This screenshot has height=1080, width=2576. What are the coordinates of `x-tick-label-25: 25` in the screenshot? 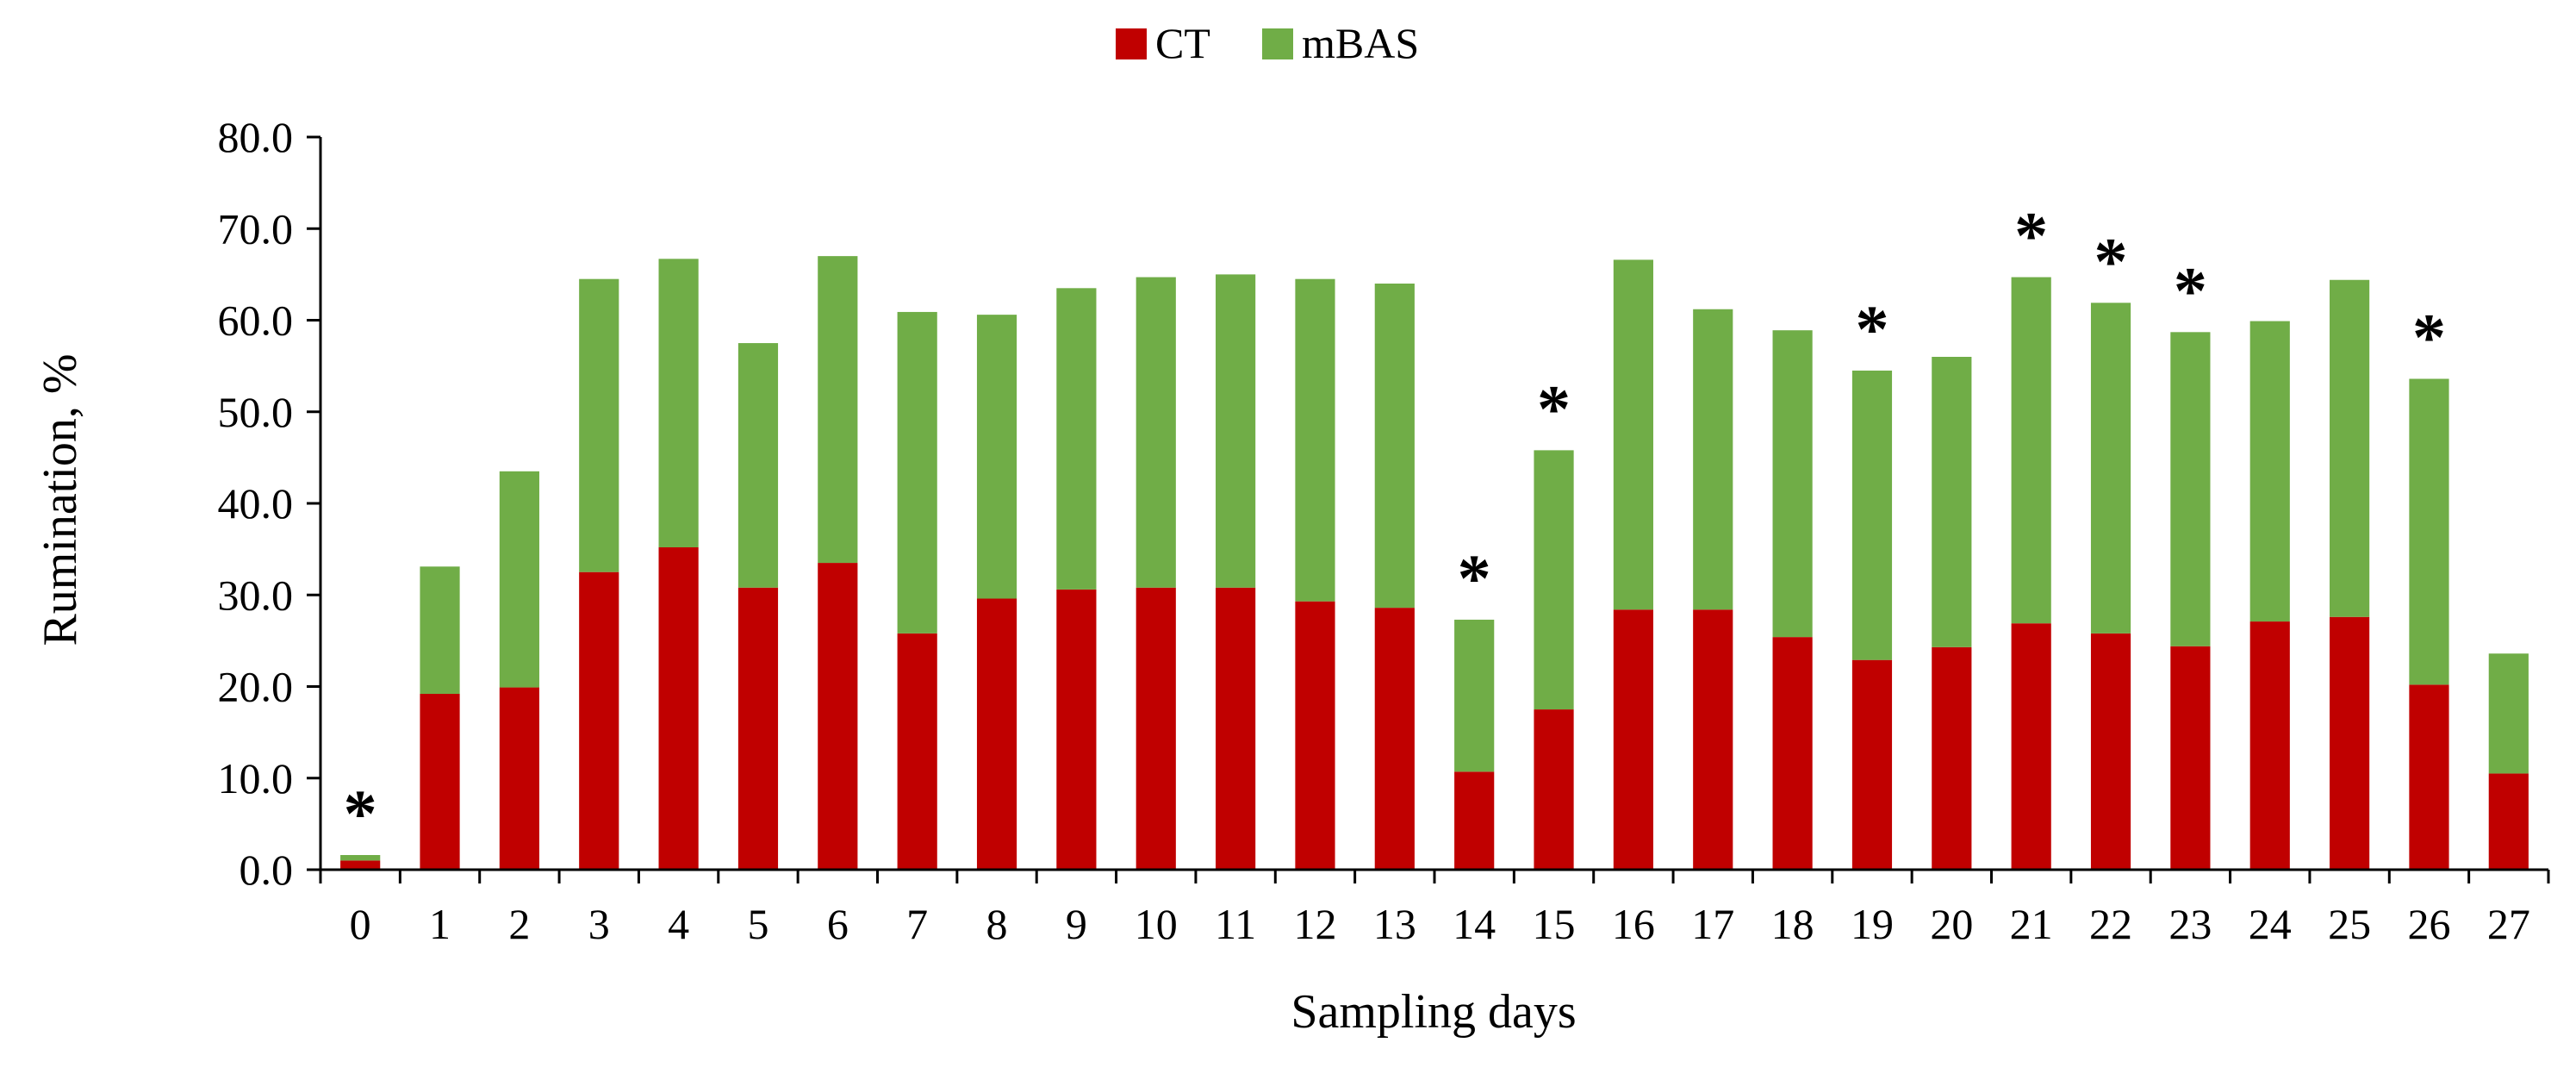 It's located at (2350, 924).